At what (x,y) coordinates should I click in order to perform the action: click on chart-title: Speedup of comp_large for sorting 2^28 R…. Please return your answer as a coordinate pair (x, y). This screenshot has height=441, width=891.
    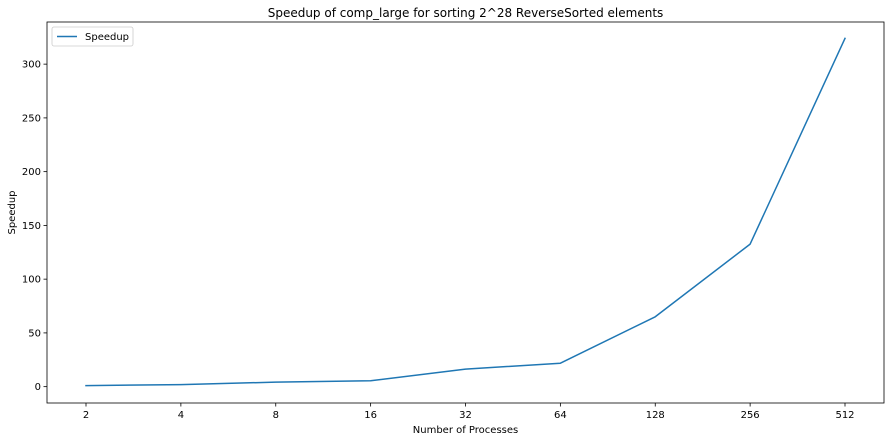
    Looking at the image, I should click on (466, 13).